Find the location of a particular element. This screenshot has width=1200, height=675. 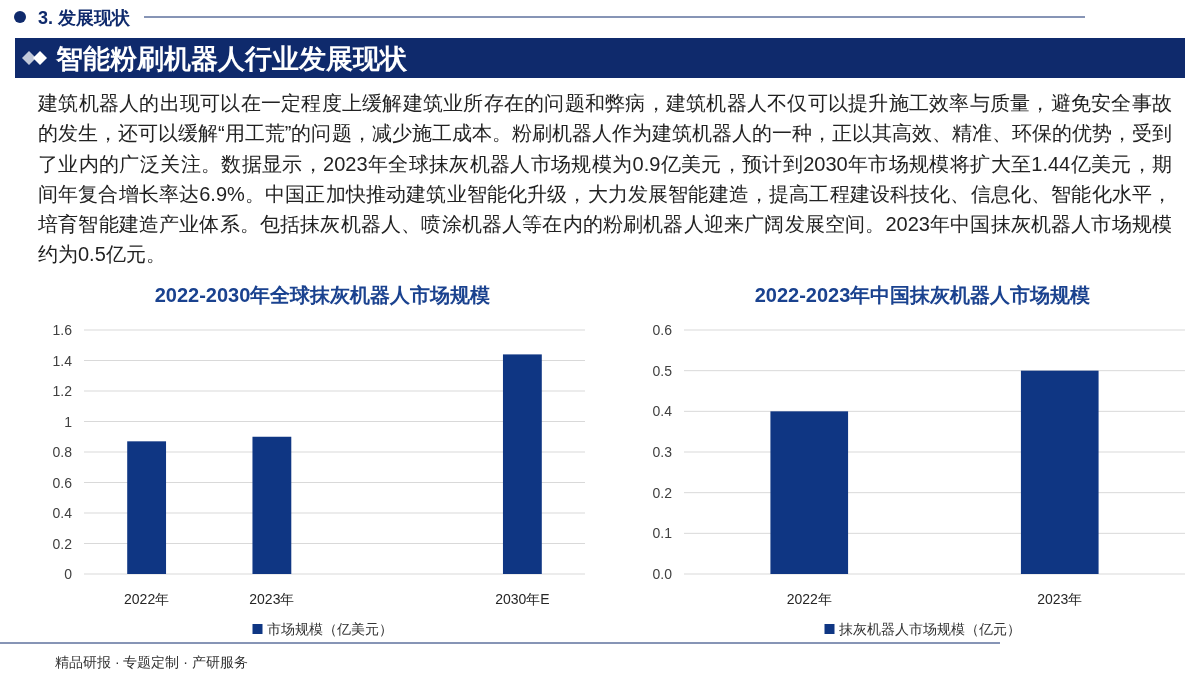

y-tick-label: 0.1 is located at coordinates (662, 533).